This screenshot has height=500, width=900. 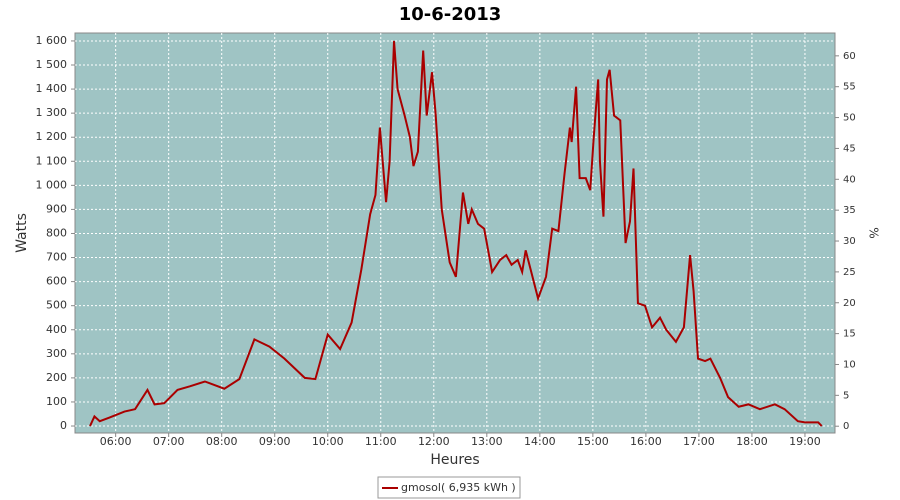 What do you see at coordinates (454, 460) in the screenshot?
I see `x-axis-label: Heures` at bounding box center [454, 460].